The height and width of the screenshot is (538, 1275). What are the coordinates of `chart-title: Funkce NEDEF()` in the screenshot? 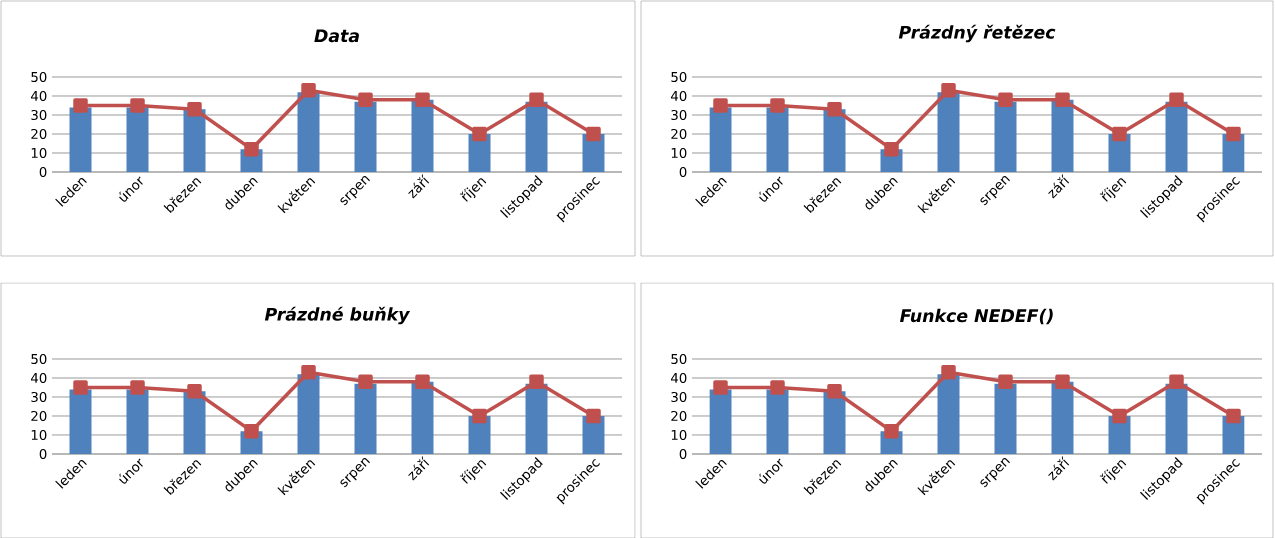 It's located at (976, 316).